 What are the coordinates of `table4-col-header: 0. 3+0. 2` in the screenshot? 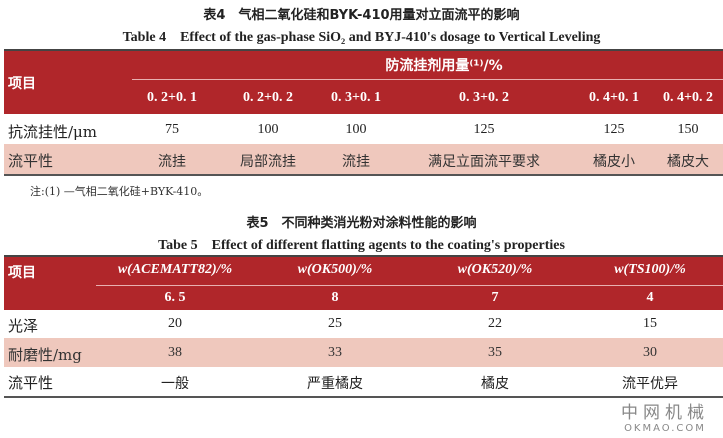 It's located at (484, 97).